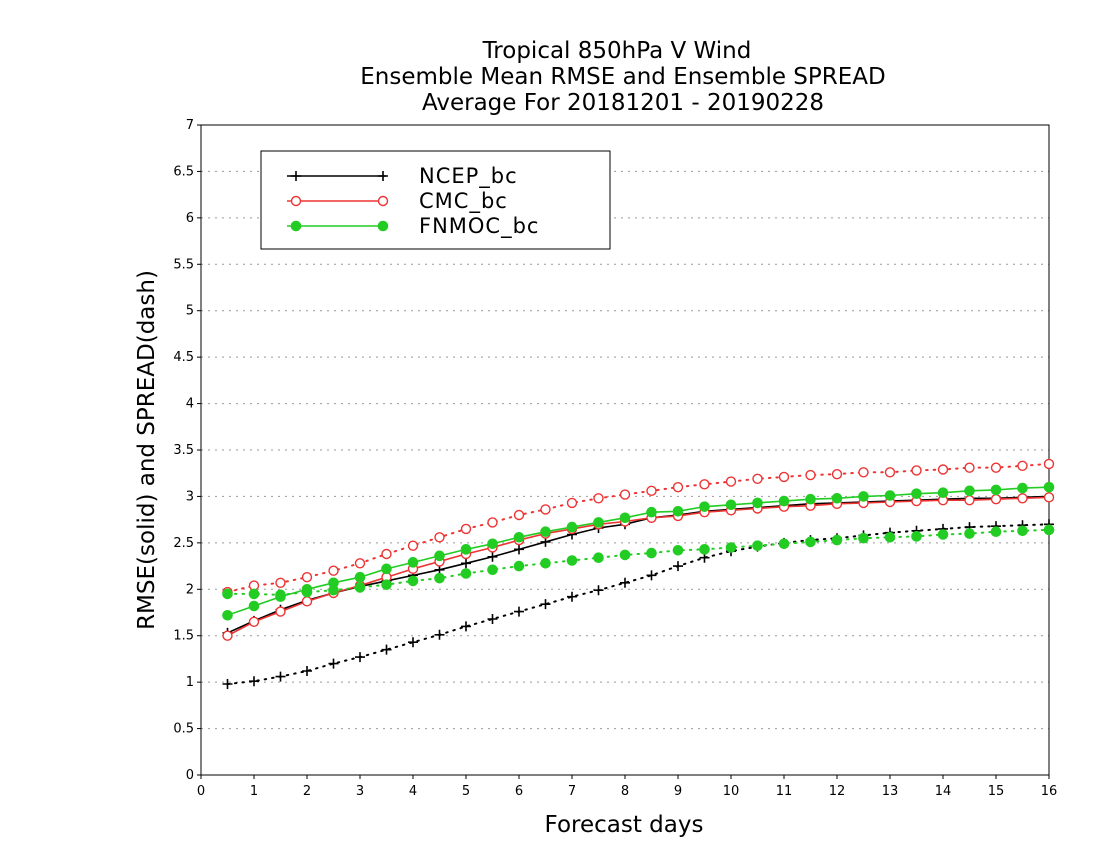 The width and height of the screenshot is (1100, 850). What do you see at coordinates (190, 589) in the screenshot?
I see `y-tick-label: 2` at bounding box center [190, 589].